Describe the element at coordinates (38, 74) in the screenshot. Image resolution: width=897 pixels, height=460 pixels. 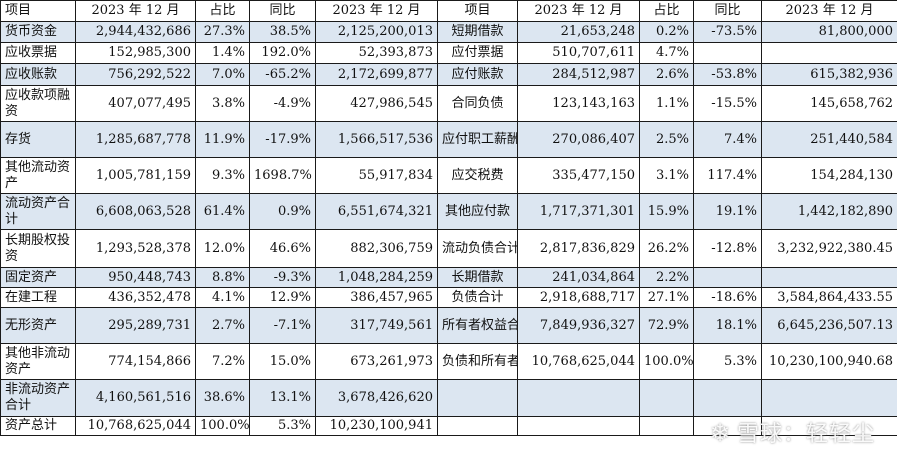
I see `asset-item-label: 应收账款` at that location.